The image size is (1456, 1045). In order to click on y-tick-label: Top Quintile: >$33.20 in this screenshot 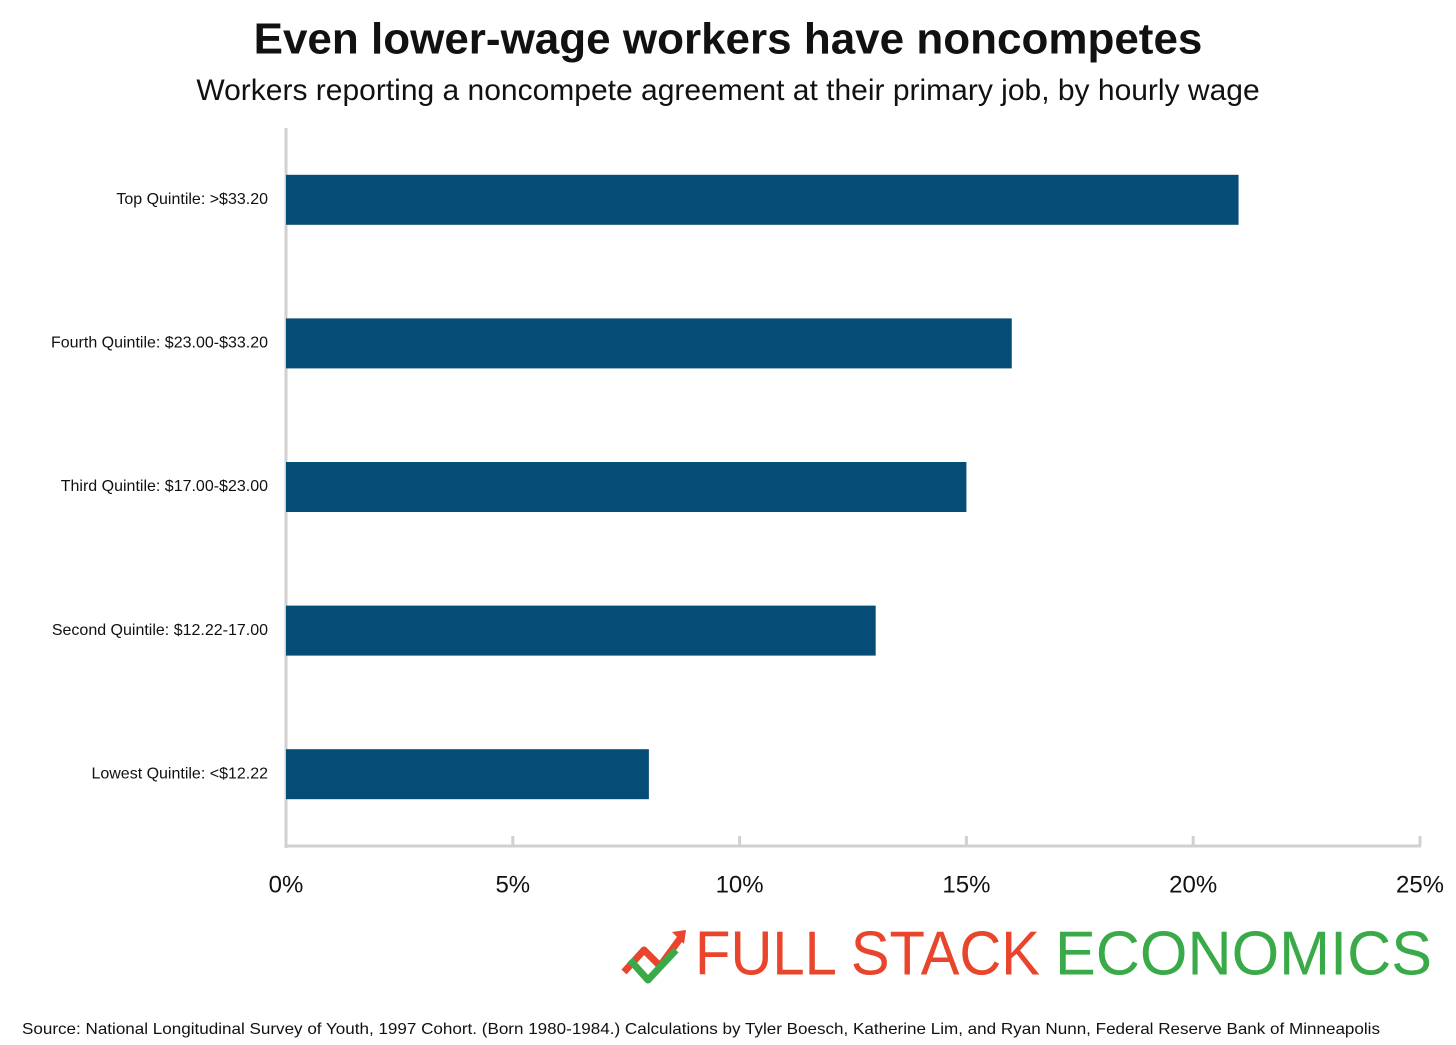, I will do `click(192, 199)`.